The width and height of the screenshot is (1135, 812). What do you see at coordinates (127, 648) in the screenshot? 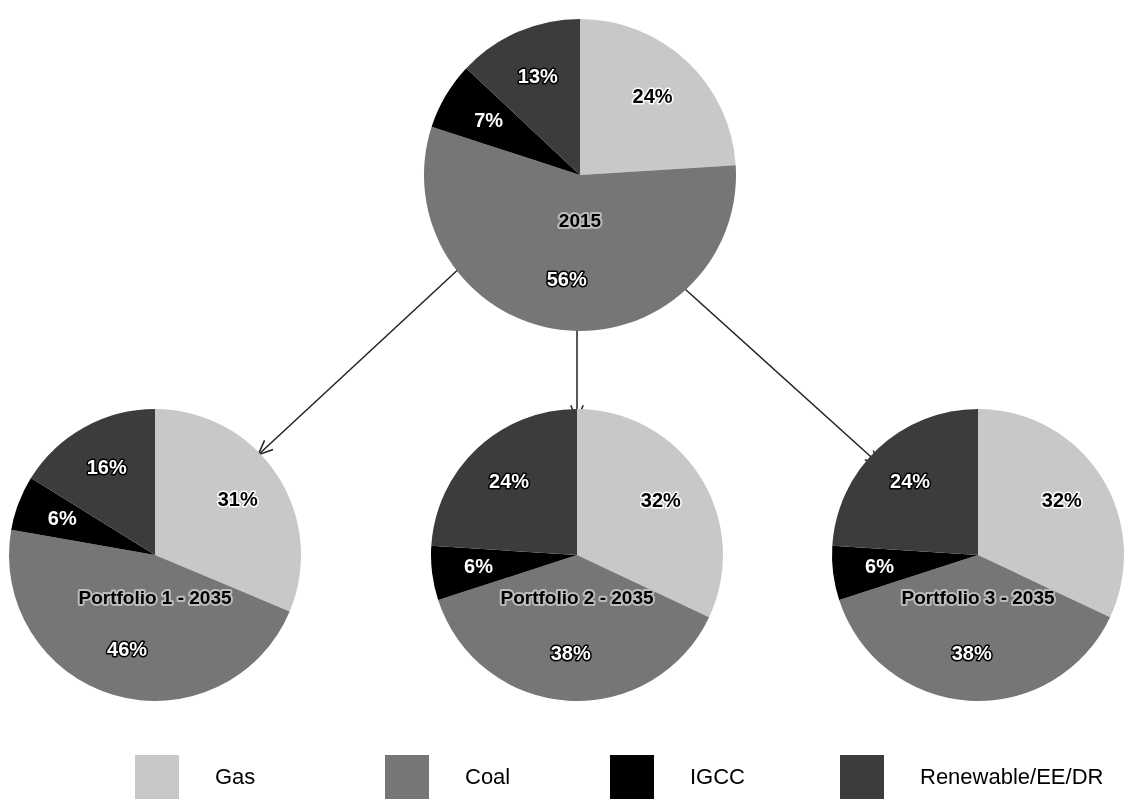
I see `data-label: 46%` at bounding box center [127, 648].